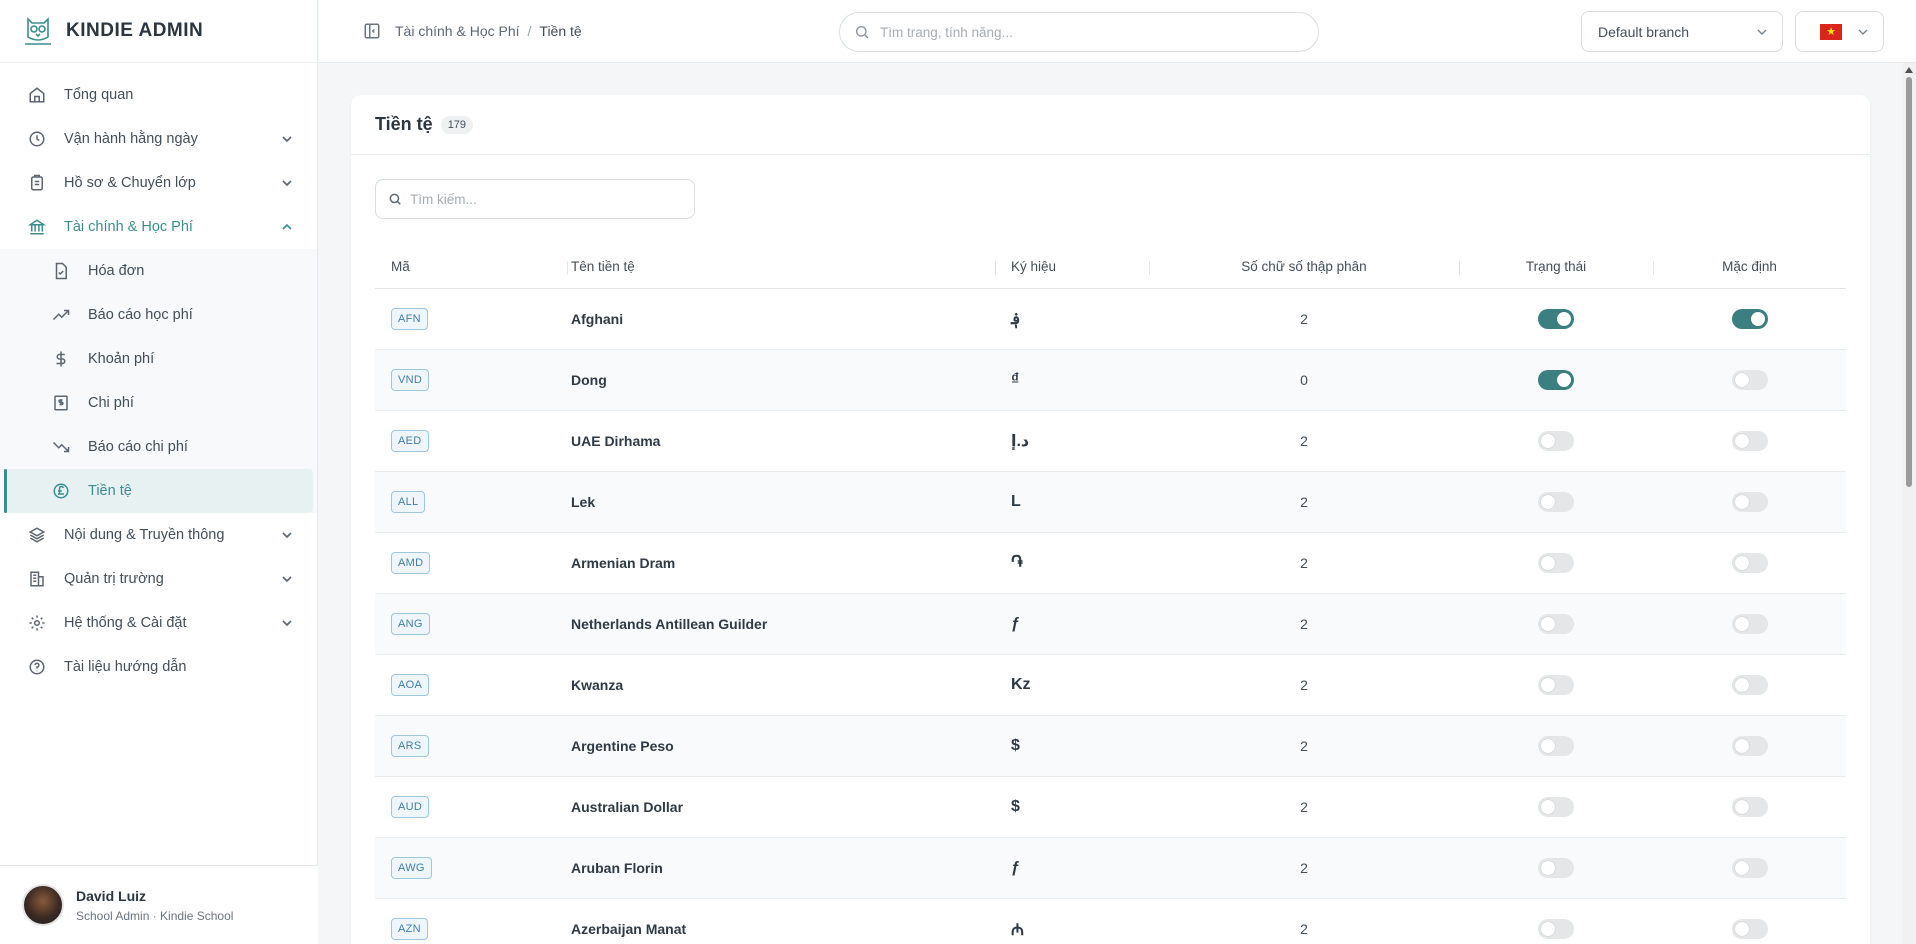 The image size is (1916, 944). What do you see at coordinates (158, 227) in the screenshot?
I see `sidebar-item-finance: Tài chính & Học Phí` at bounding box center [158, 227].